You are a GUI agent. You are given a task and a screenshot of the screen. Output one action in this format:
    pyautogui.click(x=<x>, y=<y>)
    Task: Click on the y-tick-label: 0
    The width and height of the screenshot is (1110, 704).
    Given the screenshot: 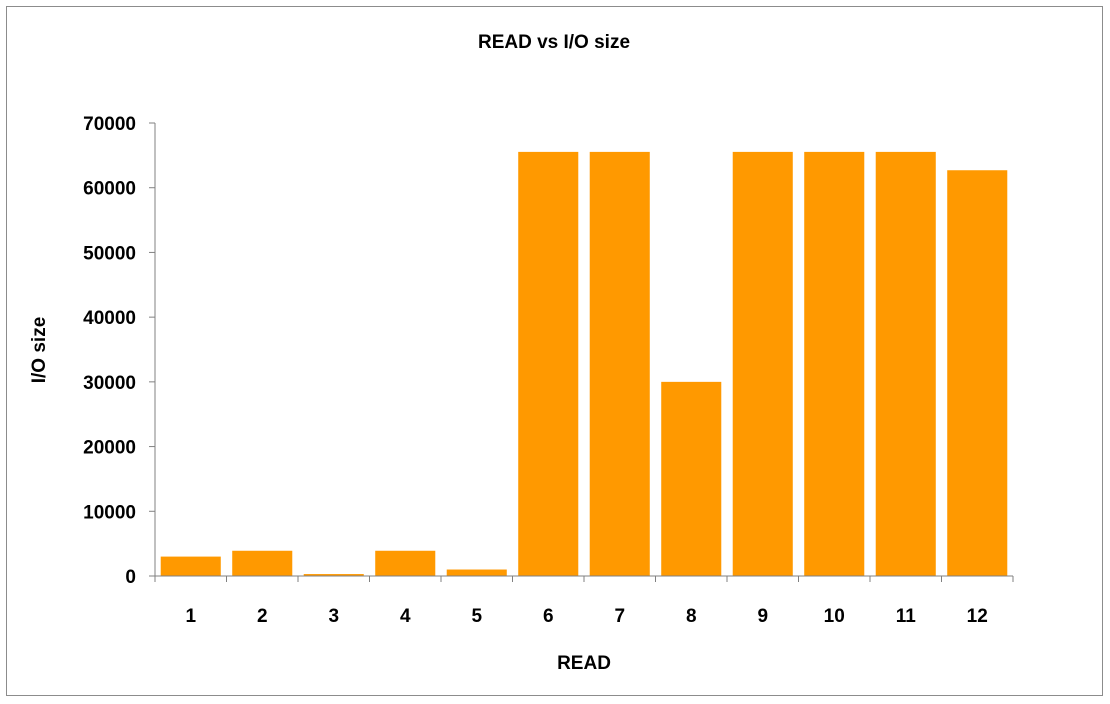 What is the action you would take?
    pyautogui.click(x=130, y=577)
    